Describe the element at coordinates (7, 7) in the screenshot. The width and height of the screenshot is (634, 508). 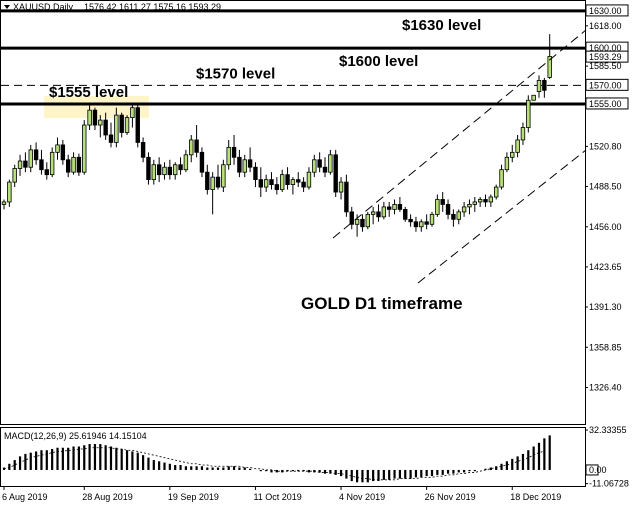
I see `menu-triangle-icon` at that location.